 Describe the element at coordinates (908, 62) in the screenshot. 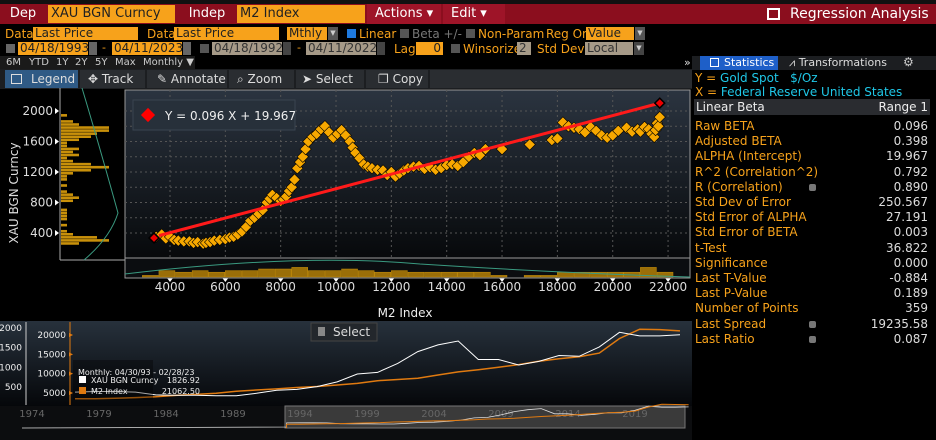

I see `gear-icon: ⚙` at that location.